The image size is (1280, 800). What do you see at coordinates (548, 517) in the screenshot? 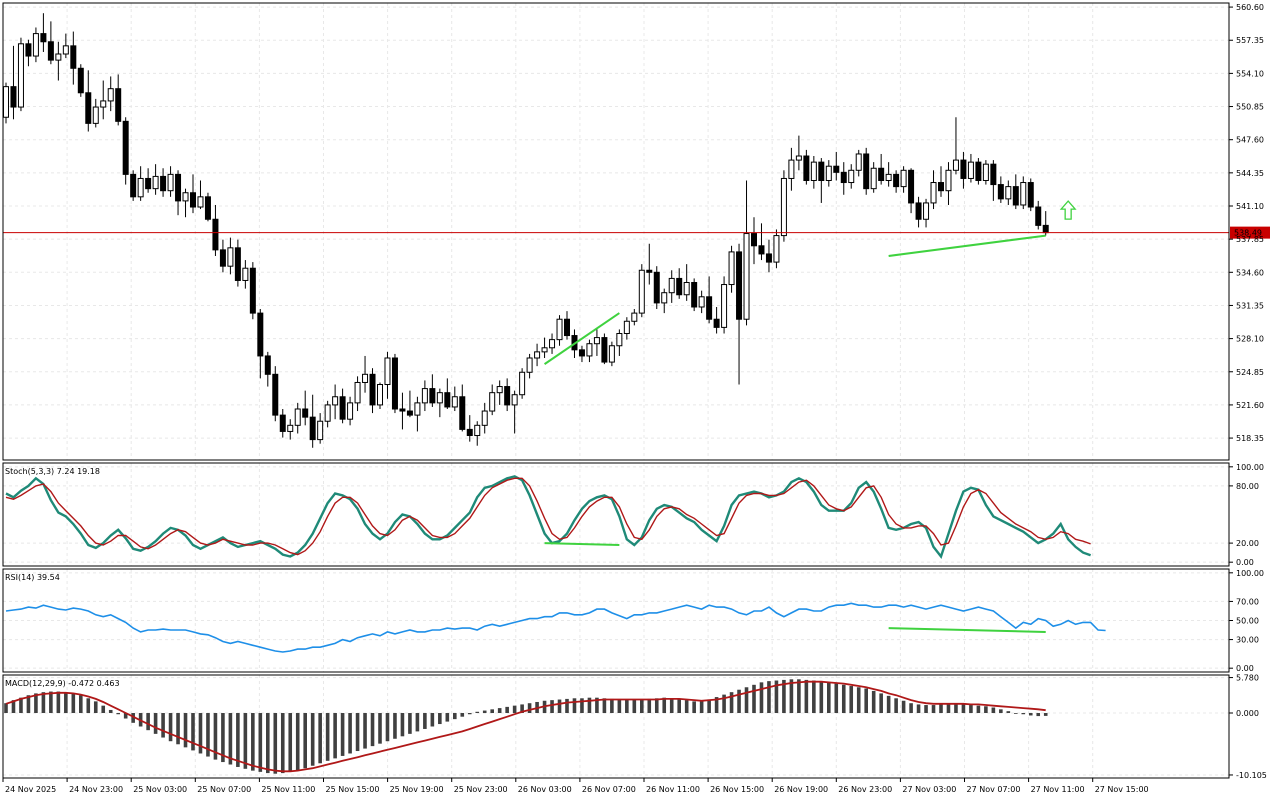
I see `stoch-k-line` at bounding box center [548, 517].